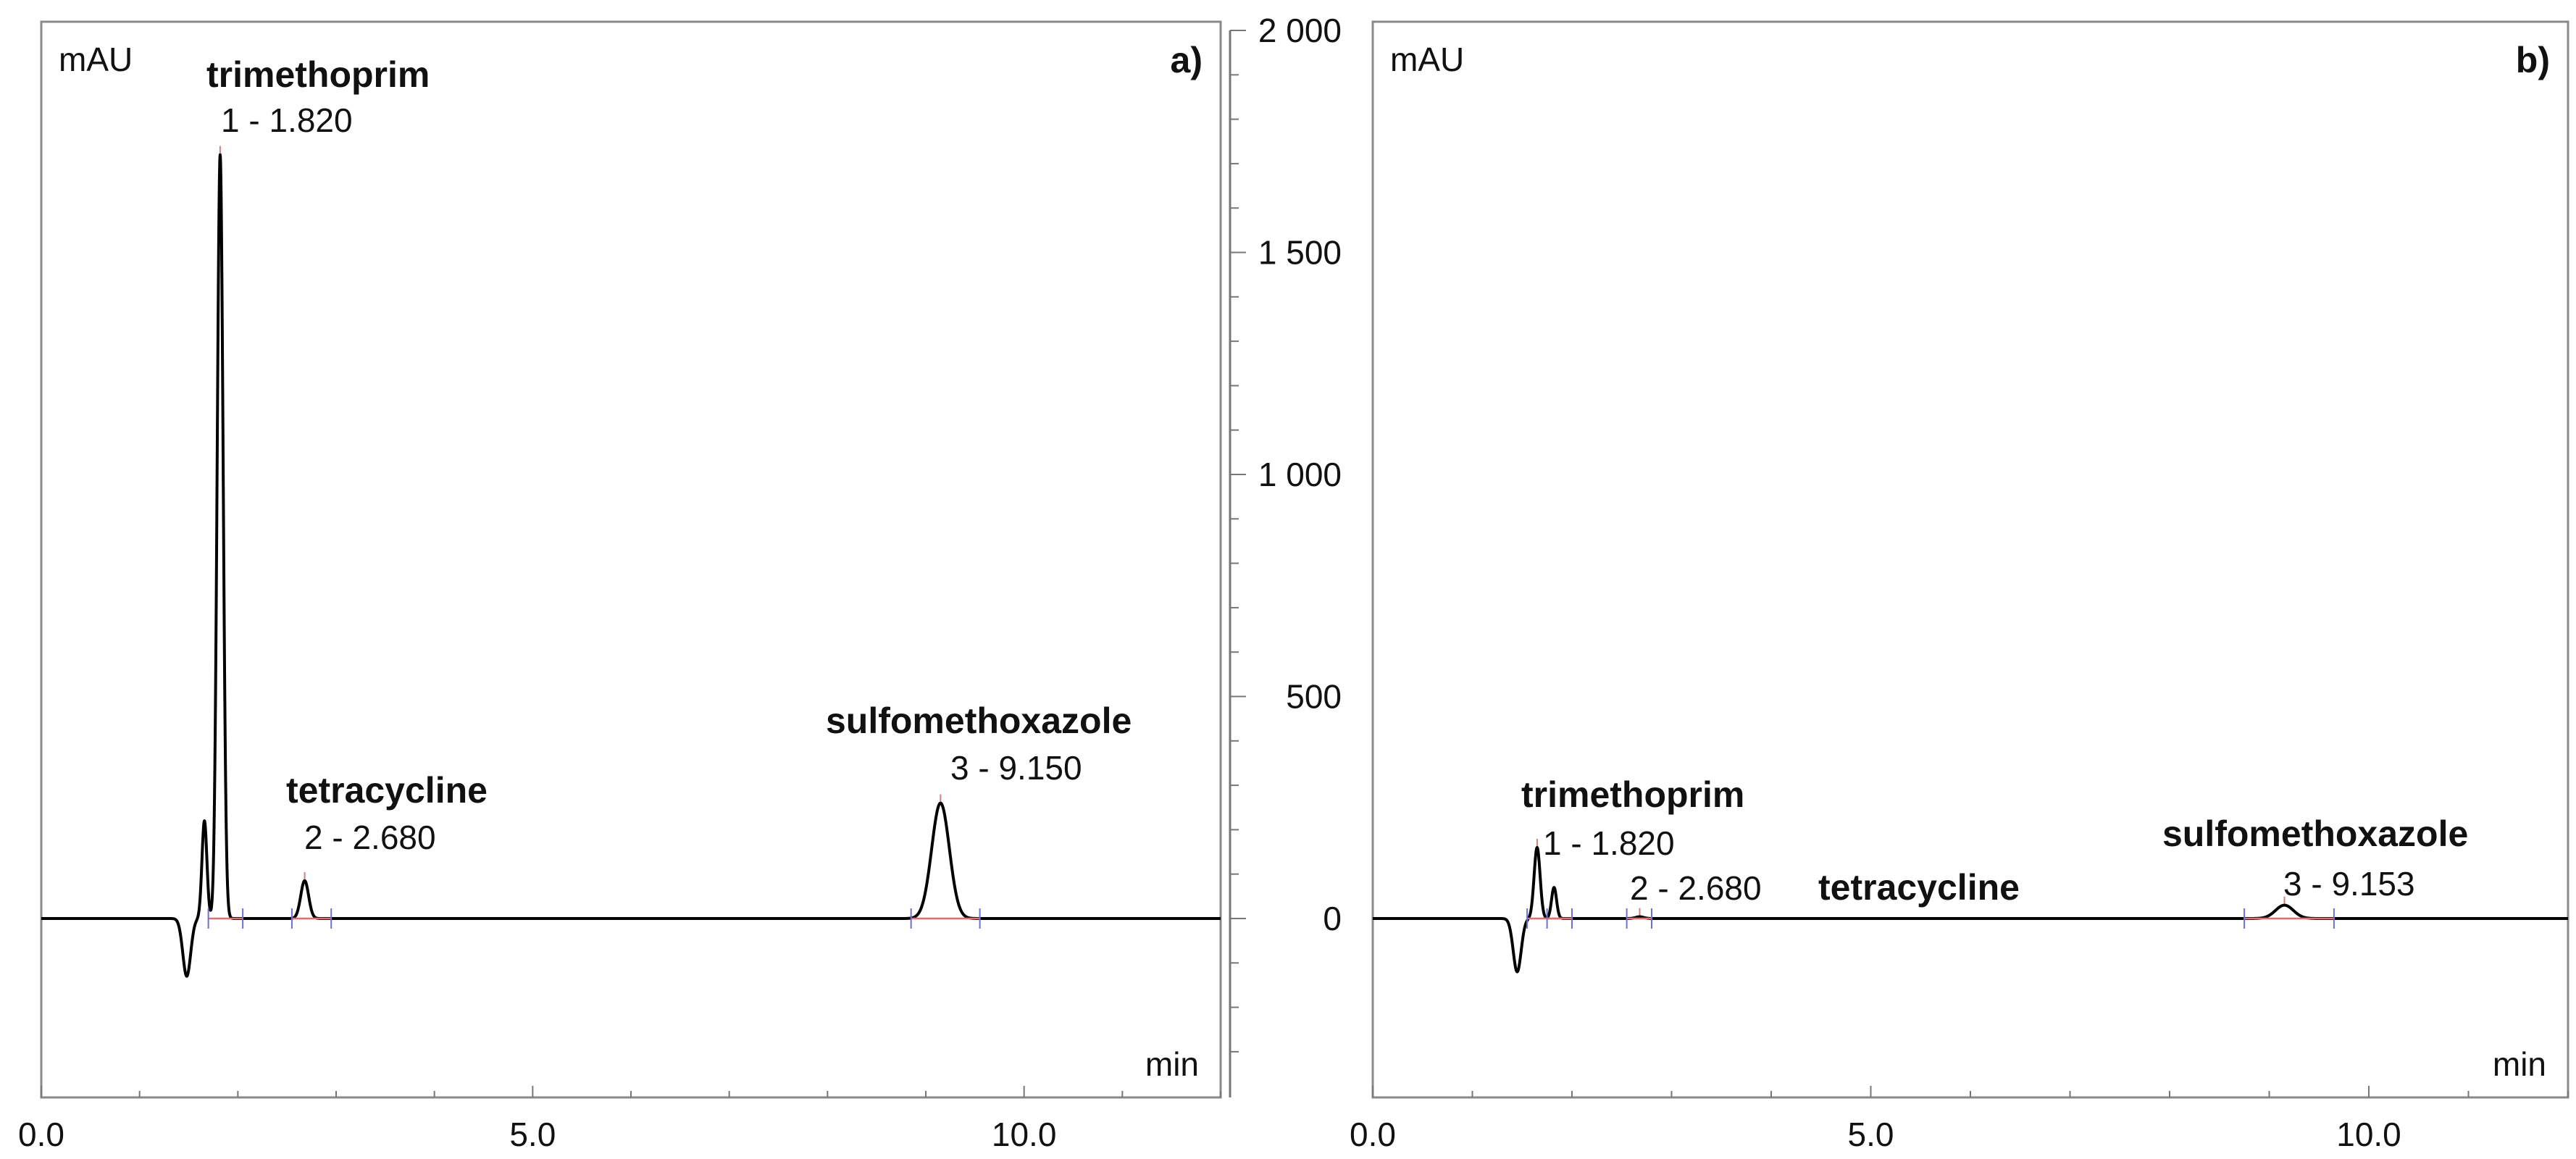 This screenshot has width=2576, height=1159. I want to click on peak-rt-label: 3 - 9.153, so click(2349, 884).